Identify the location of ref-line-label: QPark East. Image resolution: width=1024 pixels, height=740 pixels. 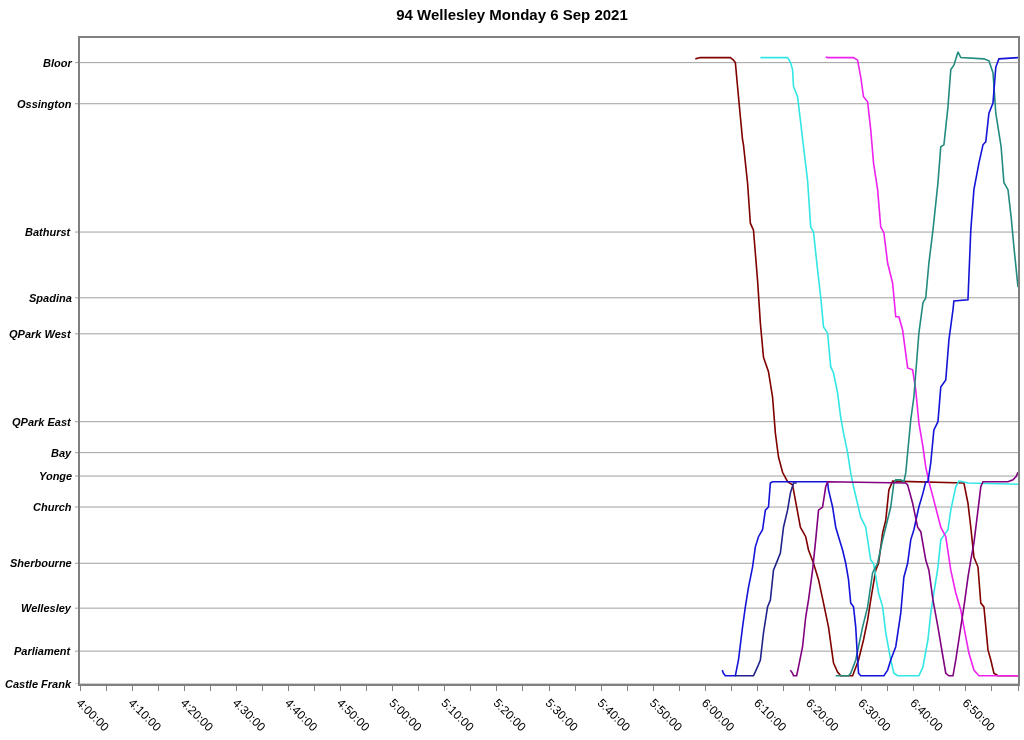
(42, 422).